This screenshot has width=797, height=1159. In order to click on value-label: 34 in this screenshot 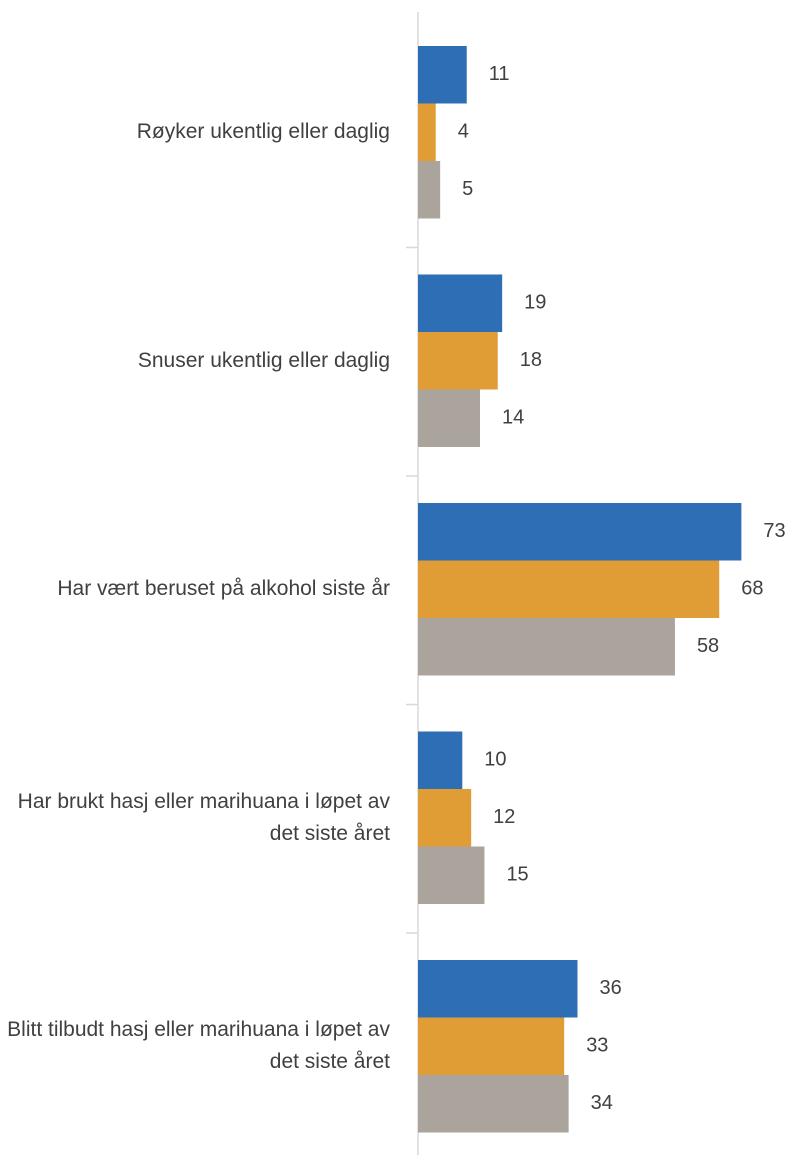, I will do `click(602, 1103)`.